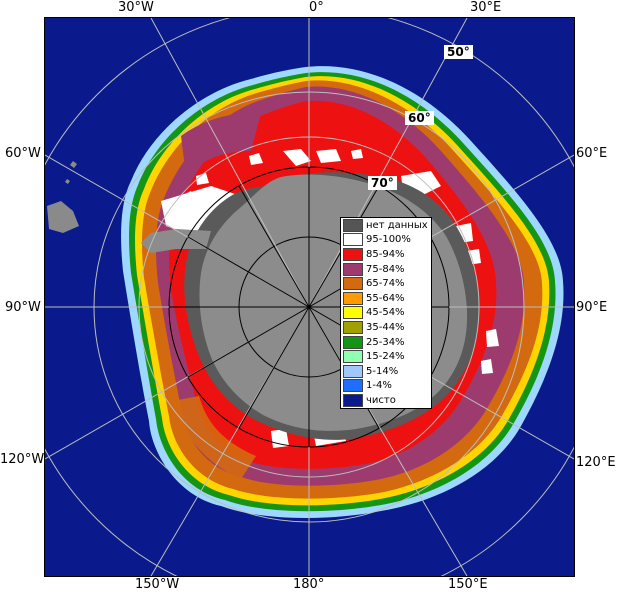 Image resolution: width=617 pixels, height=594 pixels. I want to click on legend-item: 85-94%, so click(386, 254).